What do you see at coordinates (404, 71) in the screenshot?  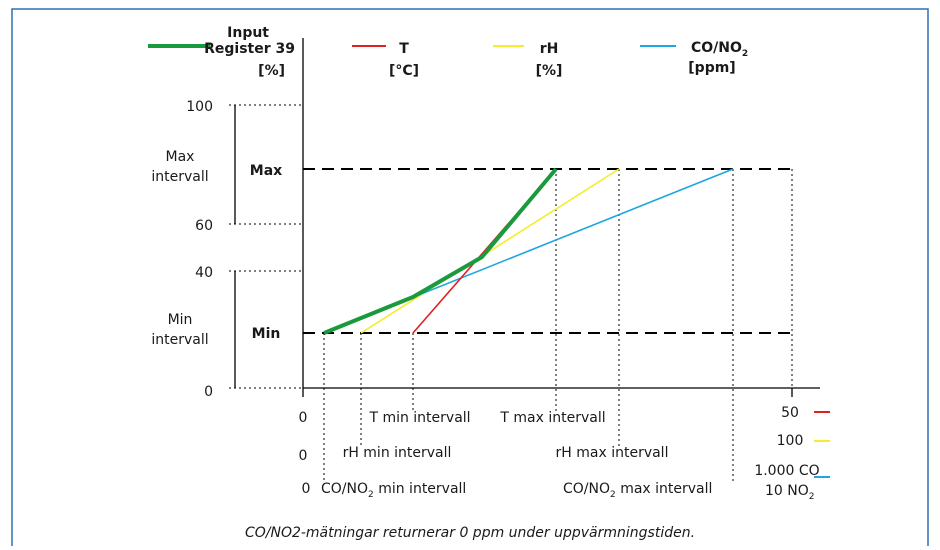 I see `header-t-unit: [°C]` at bounding box center [404, 71].